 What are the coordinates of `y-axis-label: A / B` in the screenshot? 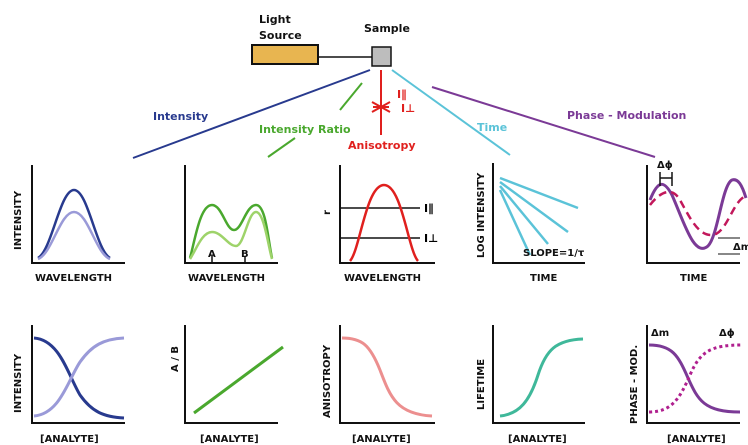 It's located at (175, 359).